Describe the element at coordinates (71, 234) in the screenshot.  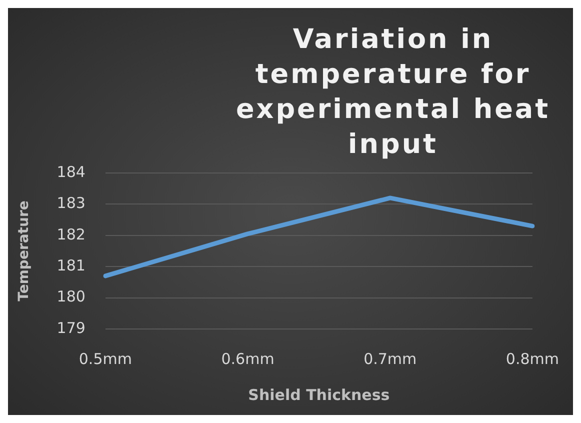
I see `y-tick-label: 182` at that location.